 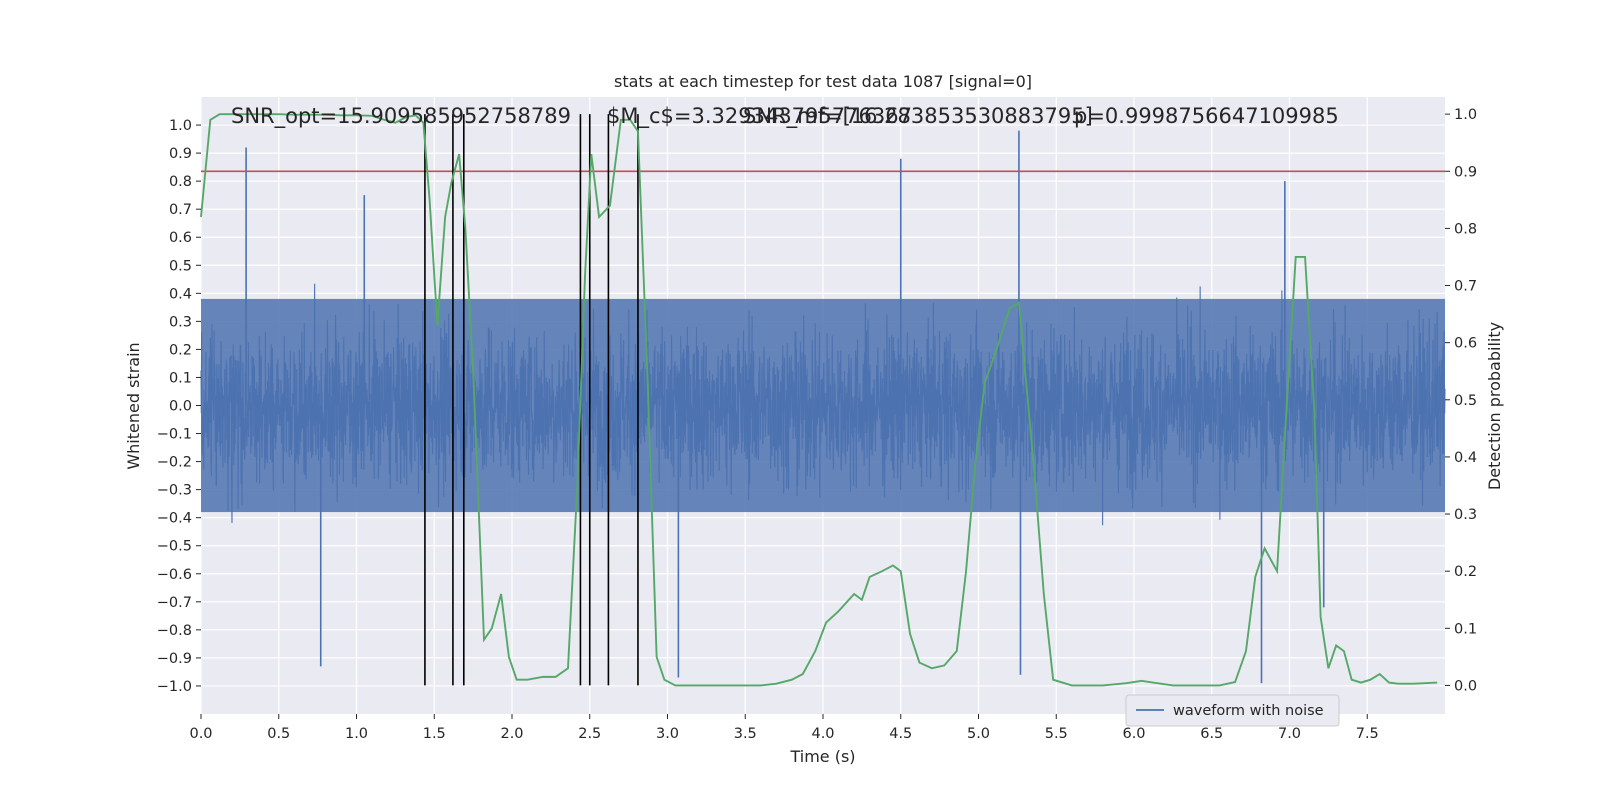 I want to click on y-left-tick-label: −0.3, so click(x=174, y=491).